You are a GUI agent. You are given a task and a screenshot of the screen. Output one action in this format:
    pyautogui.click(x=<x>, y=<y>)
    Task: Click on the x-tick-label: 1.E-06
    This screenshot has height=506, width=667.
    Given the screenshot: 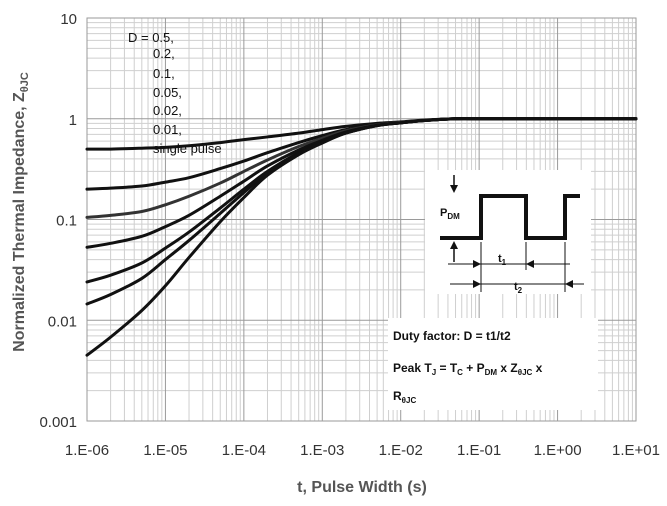 What is the action you would take?
    pyautogui.click(x=87, y=450)
    